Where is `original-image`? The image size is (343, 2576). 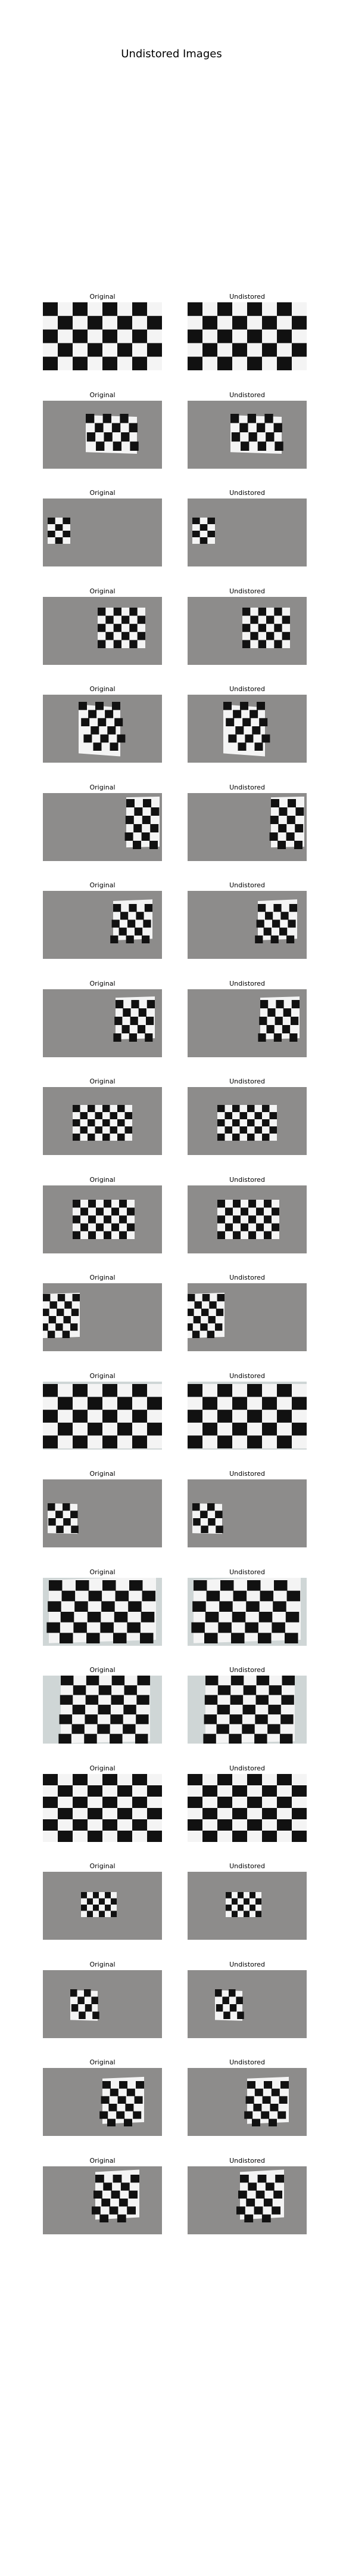
original-image is located at coordinates (103, 2004).